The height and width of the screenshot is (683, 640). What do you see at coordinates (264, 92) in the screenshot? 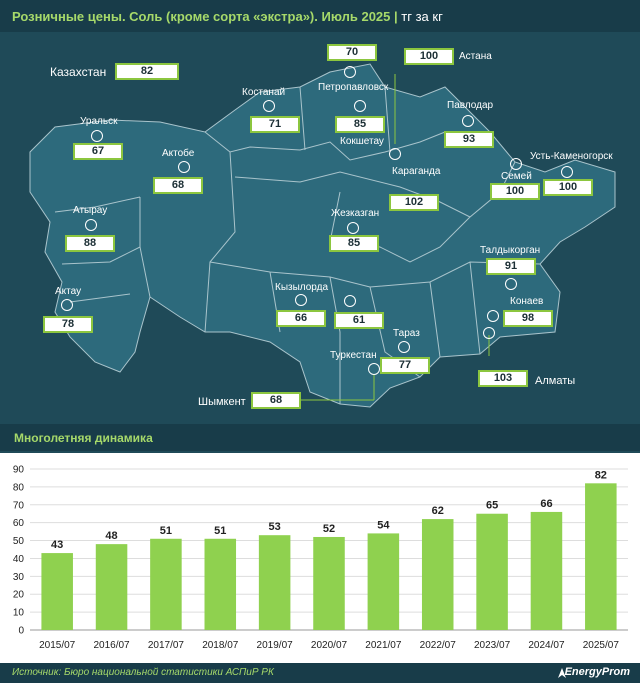
I see `city-label-kostanay: Костанай` at bounding box center [264, 92].